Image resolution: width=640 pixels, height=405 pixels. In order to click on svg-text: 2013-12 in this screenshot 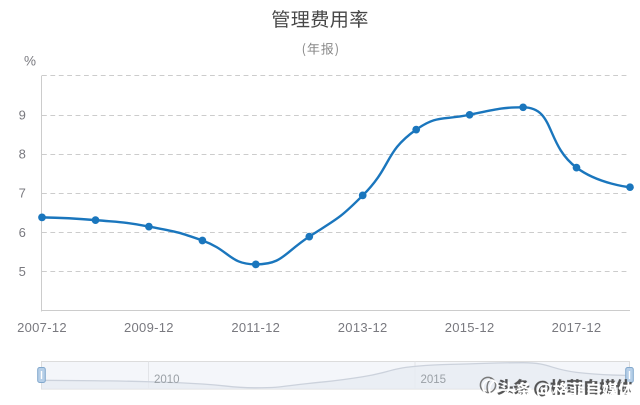, I will do `click(363, 327)`.